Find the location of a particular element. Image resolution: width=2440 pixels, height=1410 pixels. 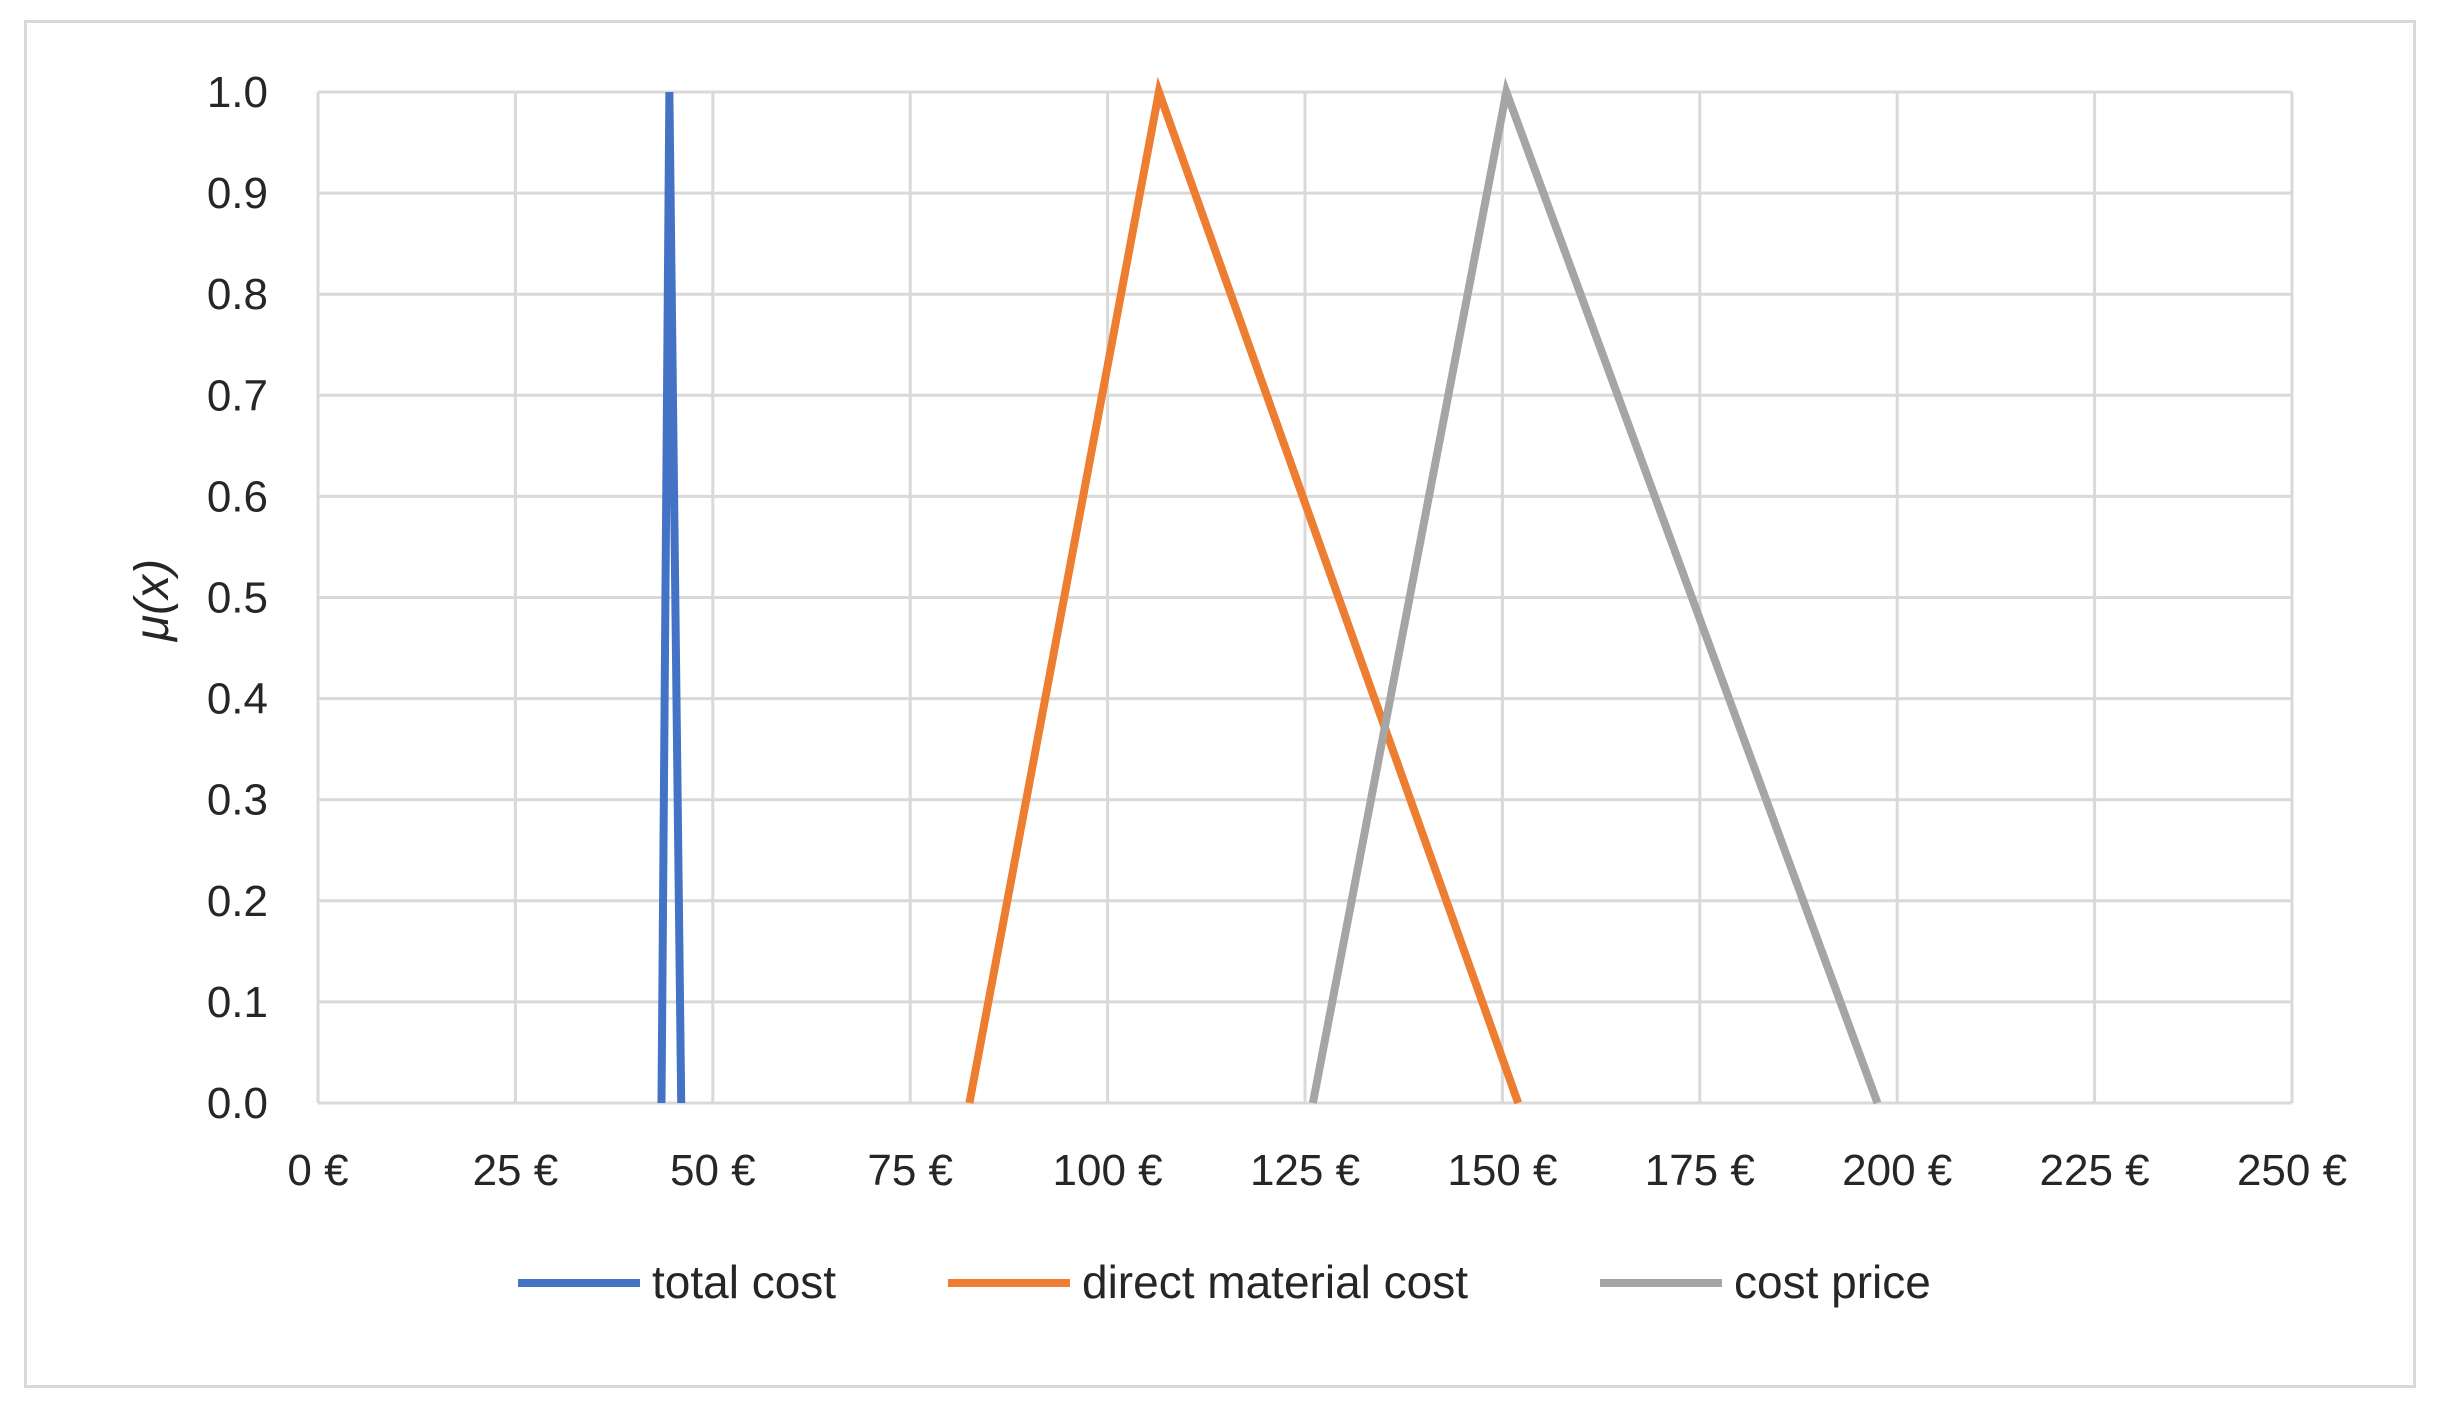

x-tick-label: 200 € is located at coordinates (1897, 1170).